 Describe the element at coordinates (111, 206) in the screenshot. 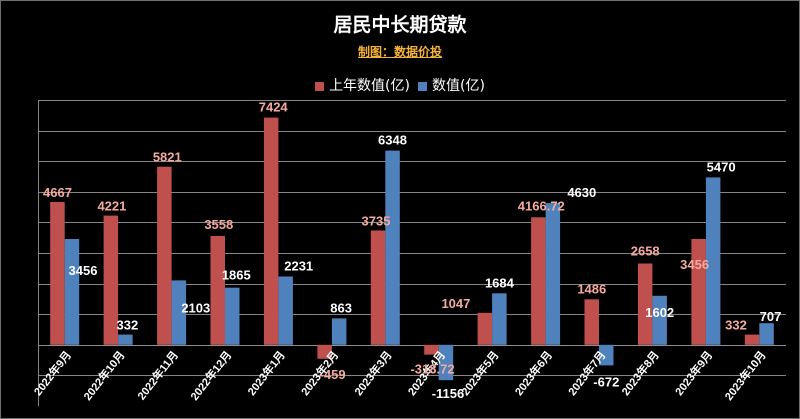

I see `data-label-prev-year-1: 4221` at that location.